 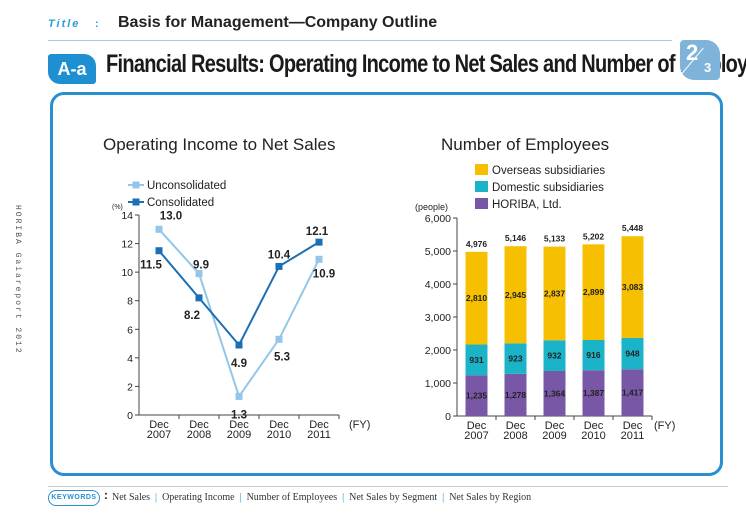 What do you see at coordinates (127, 216) in the screenshot?
I see `y-tick-label: 14` at bounding box center [127, 216].